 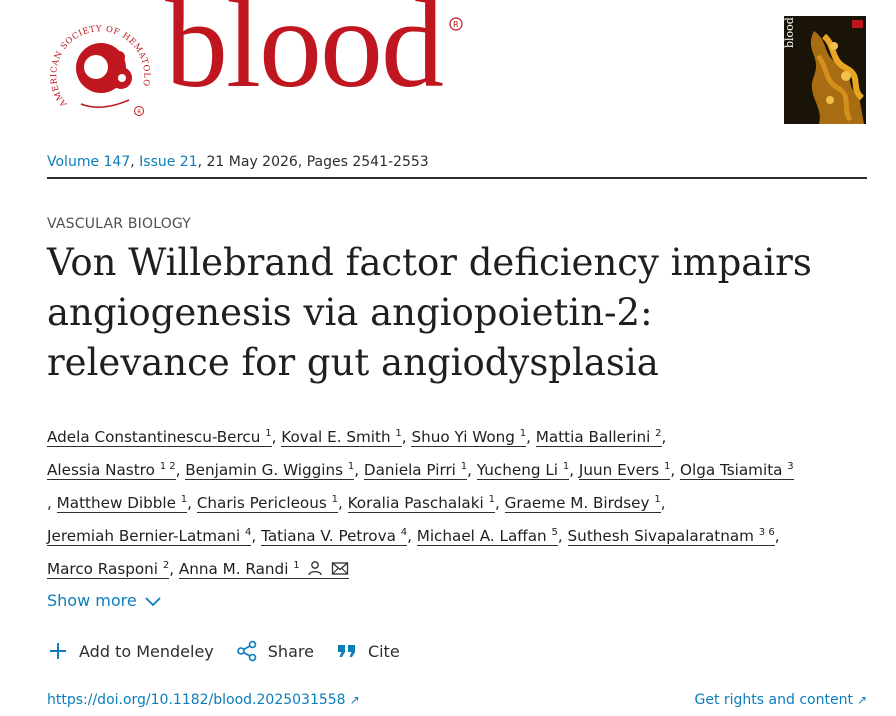 I want to click on article-section-label: VASCULAR BIOLOGY, so click(x=119, y=224).